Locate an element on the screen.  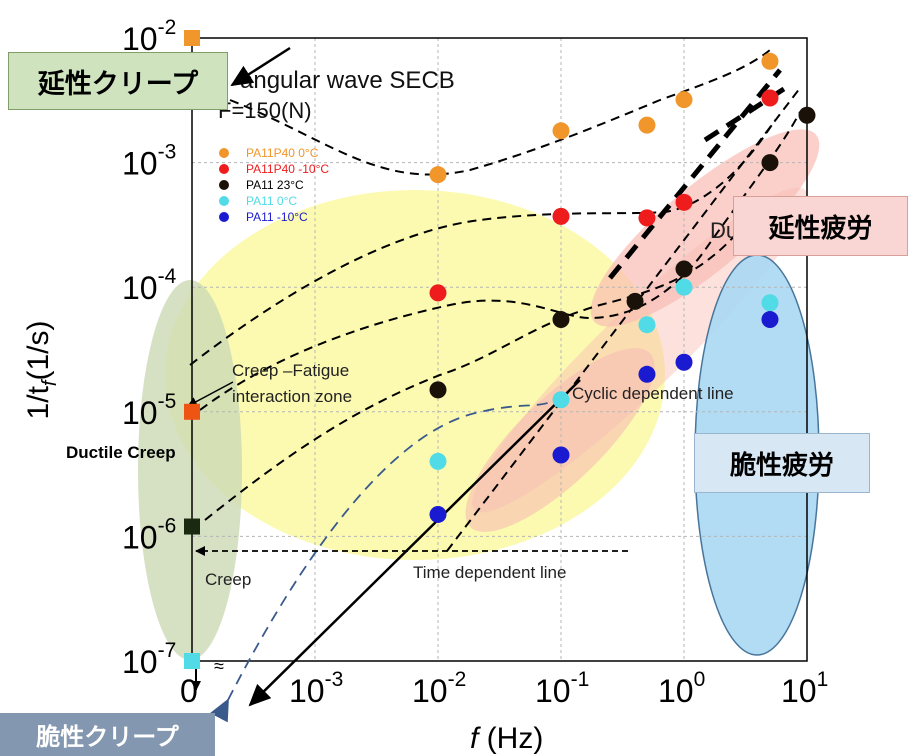
y-tick-label: 10⁻⁷ is located at coordinates (149, 659).